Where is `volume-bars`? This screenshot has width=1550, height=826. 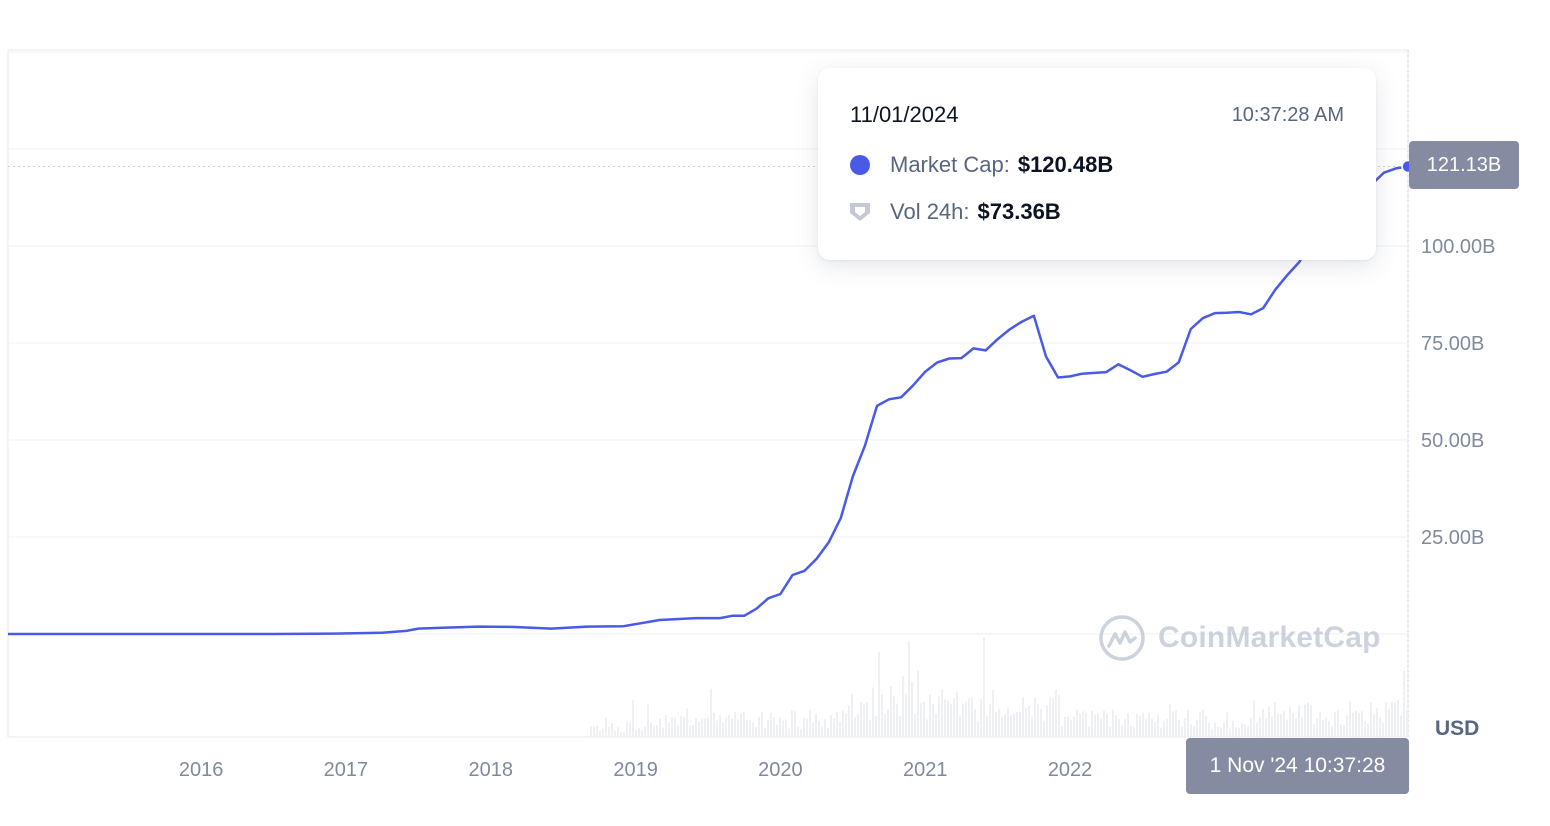 volume-bars is located at coordinates (999, 687).